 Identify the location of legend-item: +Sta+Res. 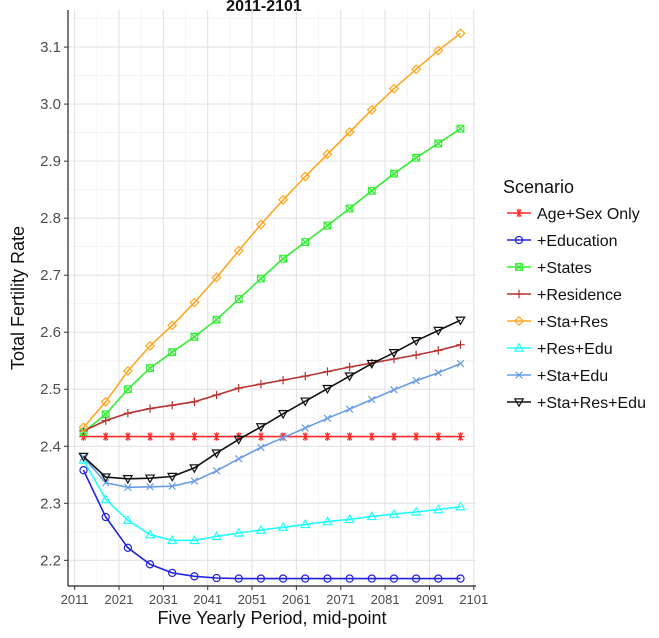
(557, 322).